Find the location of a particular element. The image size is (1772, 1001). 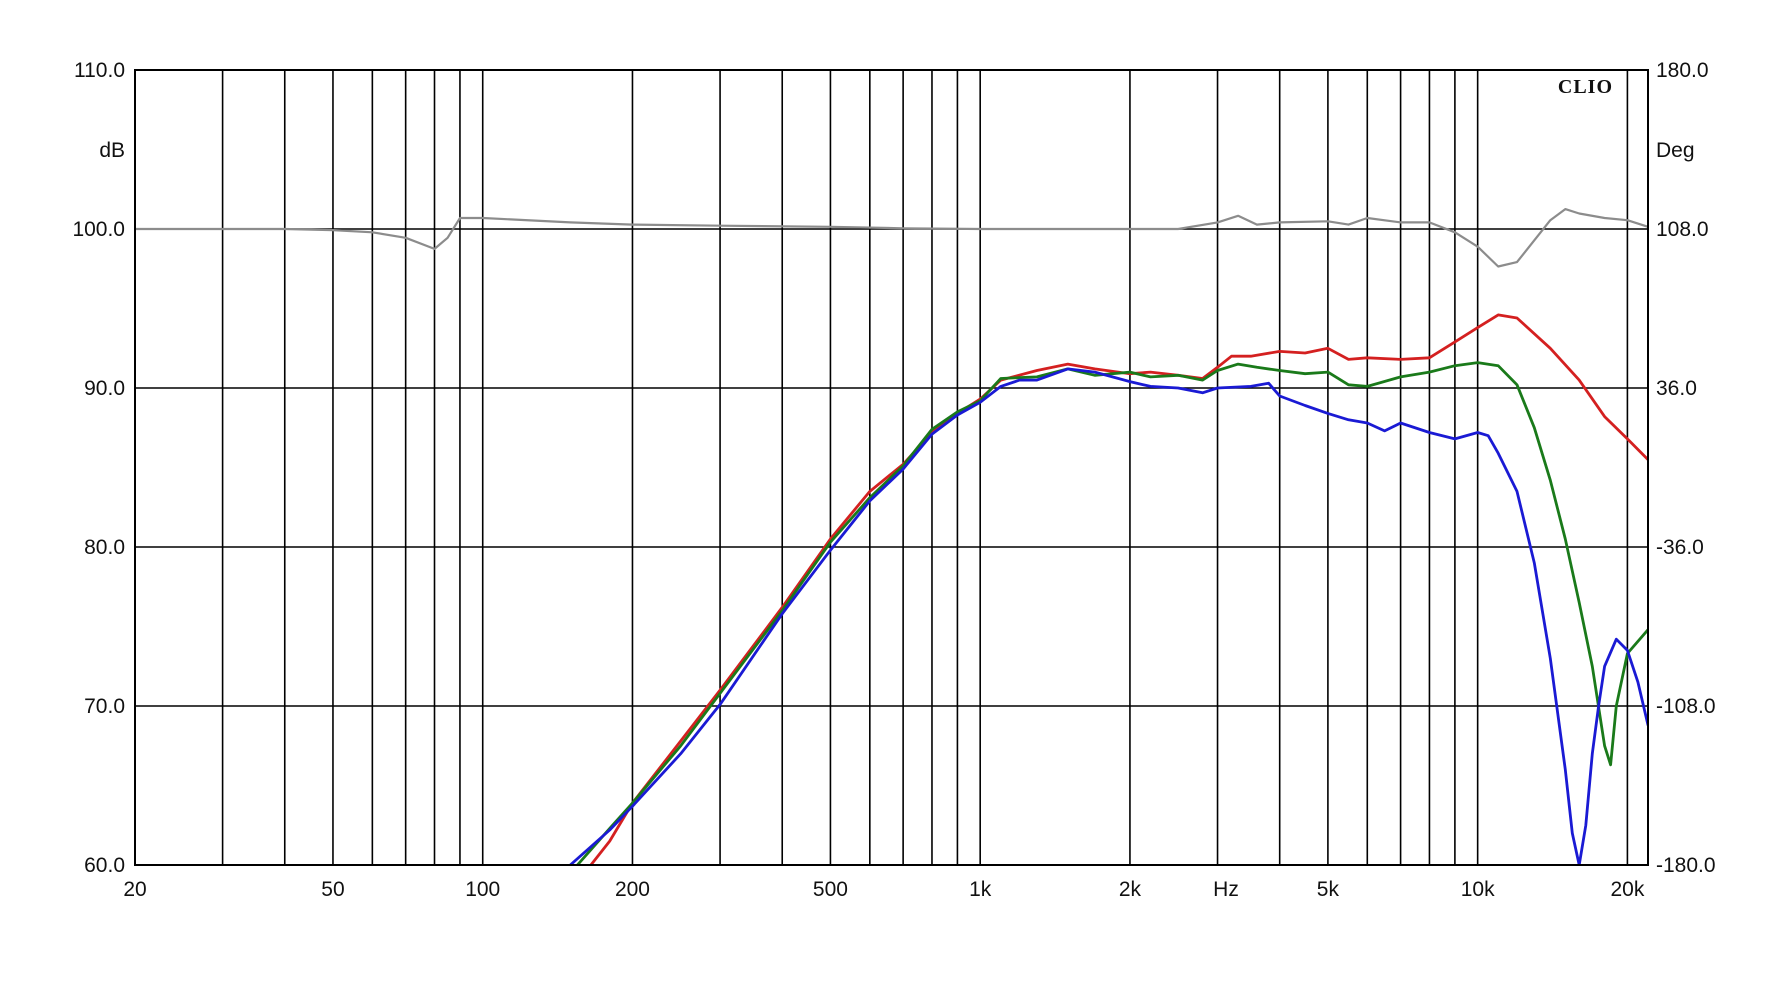

series-line is located at coordinates (891, 238).